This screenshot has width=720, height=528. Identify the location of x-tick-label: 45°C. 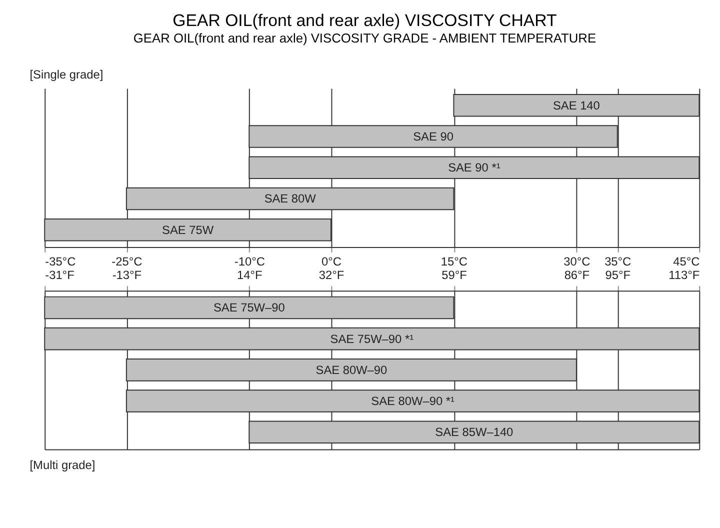
(686, 261).